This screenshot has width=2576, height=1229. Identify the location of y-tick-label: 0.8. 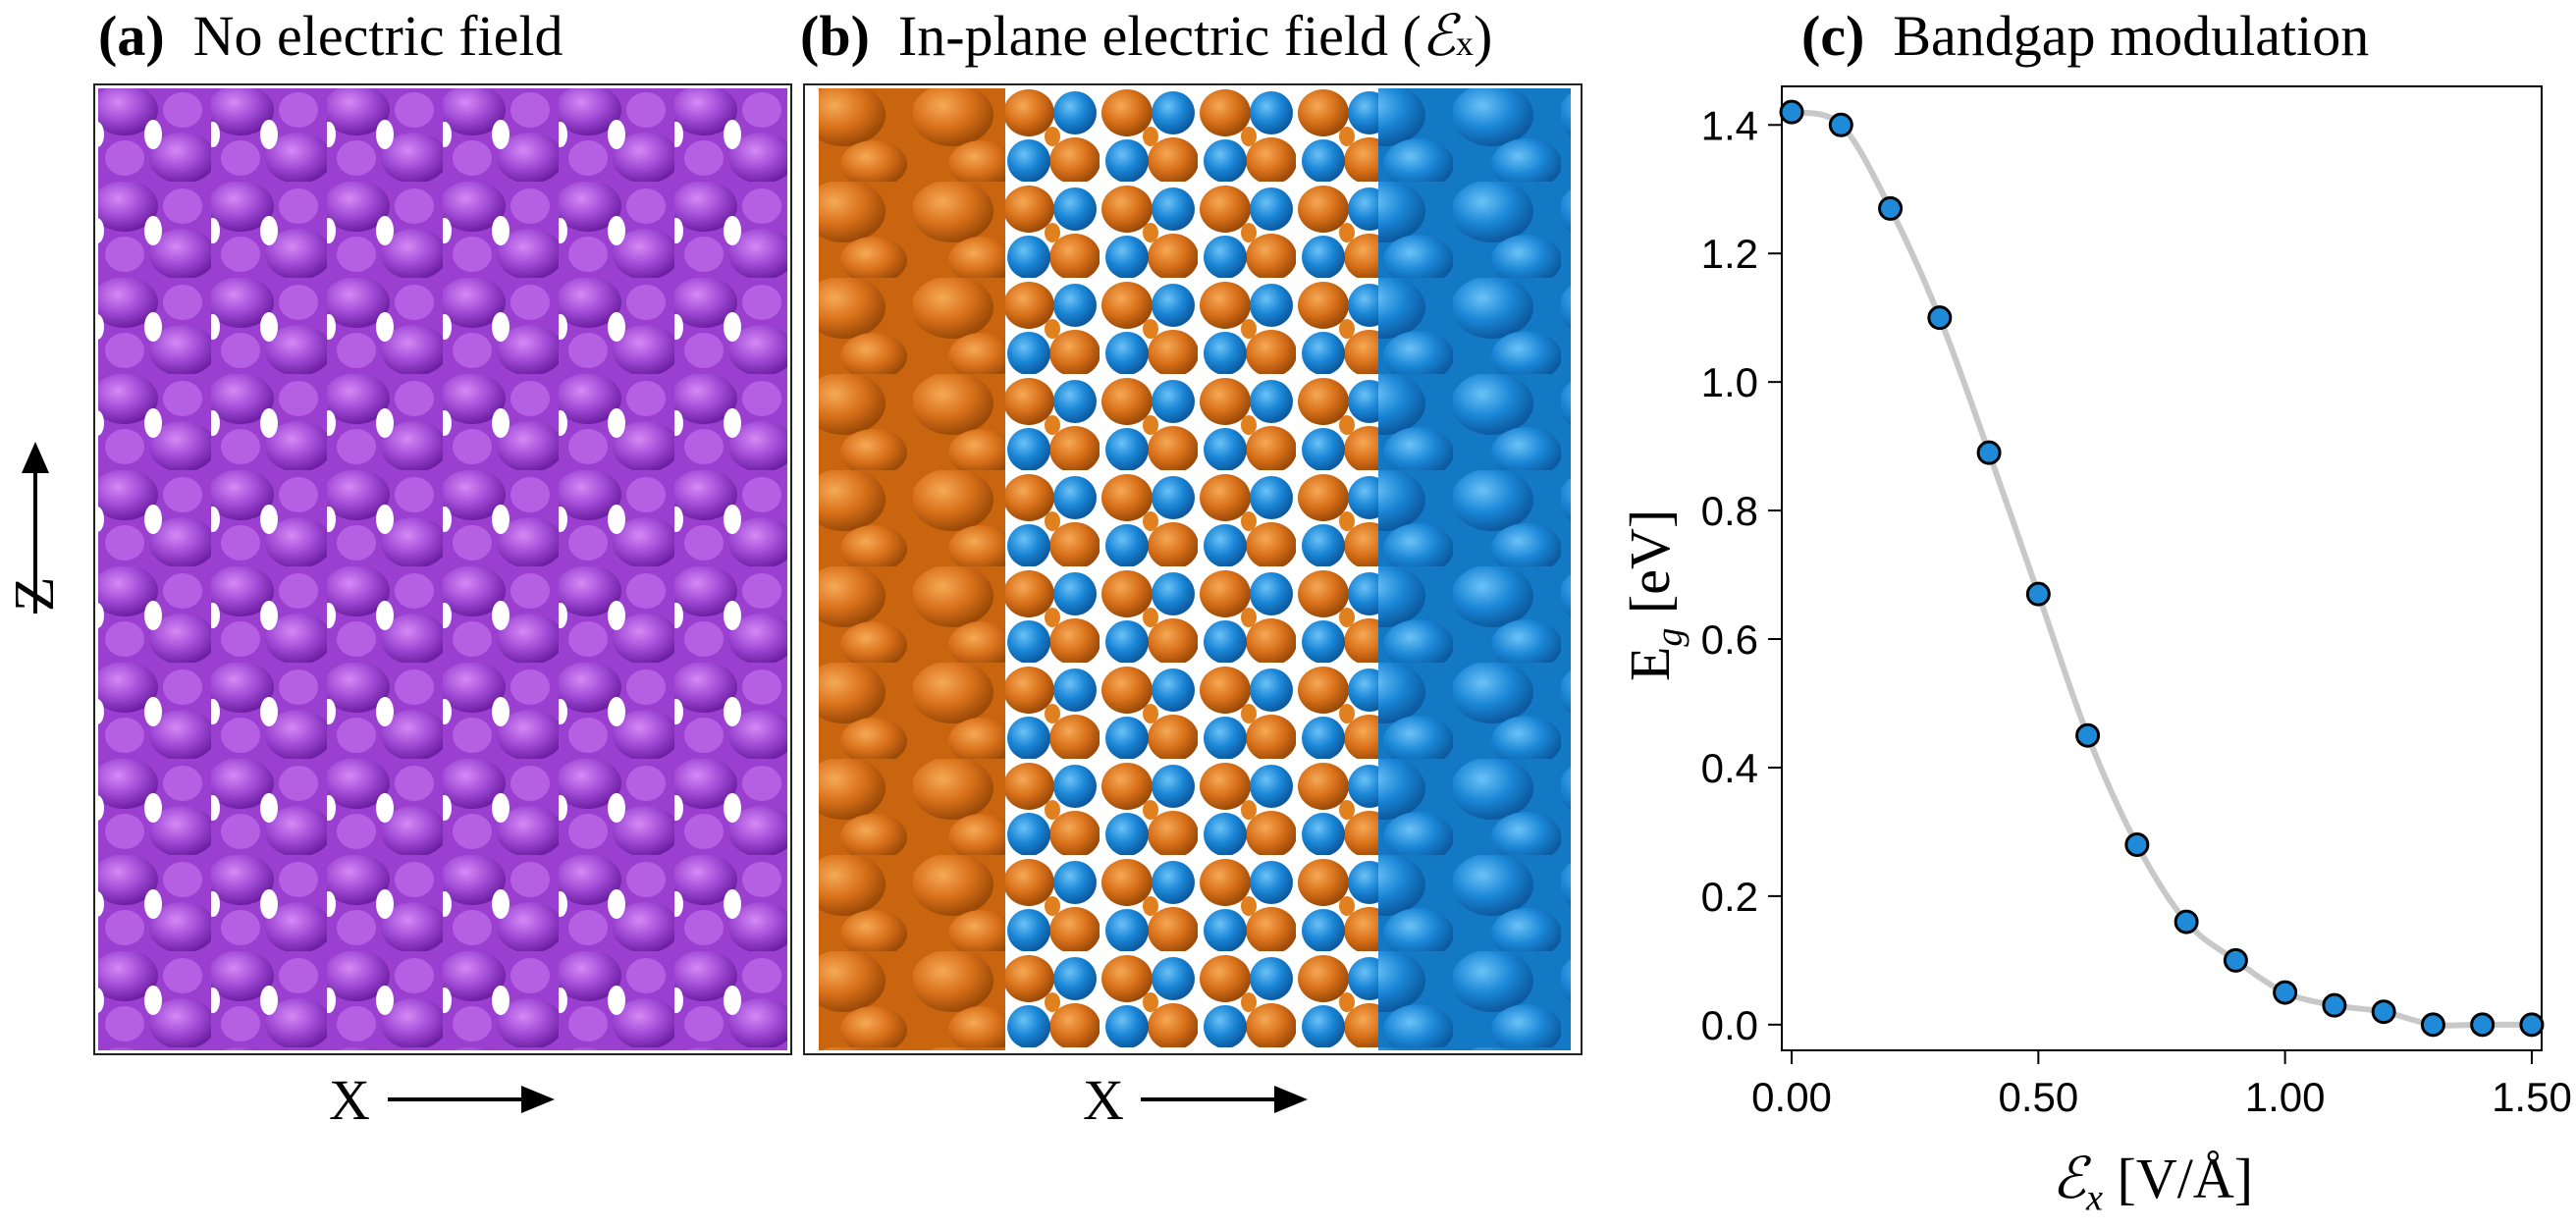
(1729, 511).